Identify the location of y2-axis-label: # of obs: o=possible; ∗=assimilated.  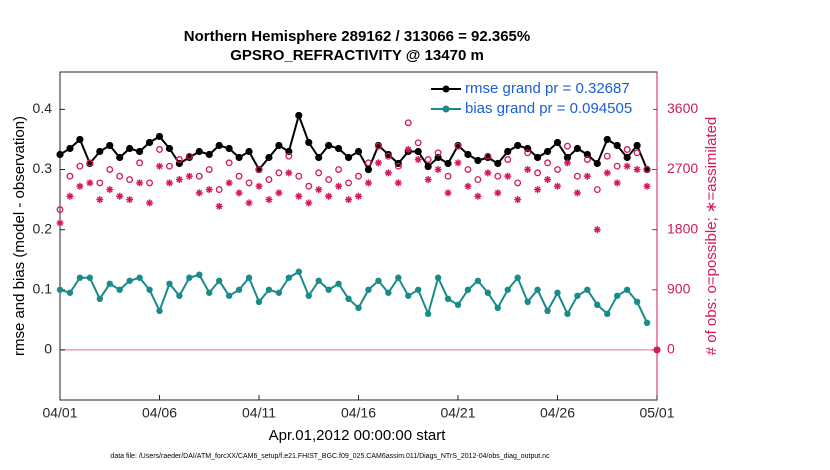
(711, 236).